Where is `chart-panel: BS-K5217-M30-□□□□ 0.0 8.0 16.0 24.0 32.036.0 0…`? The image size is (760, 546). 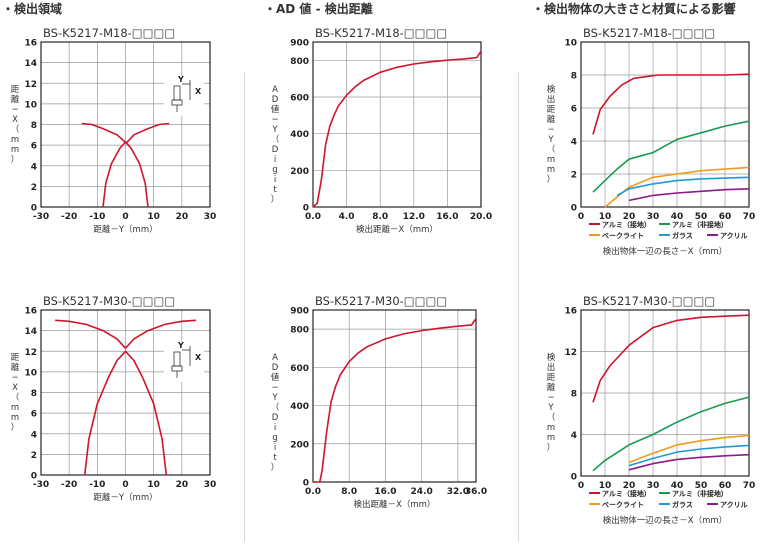 chart-panel: BS-K5217-M30-□□□□ 0.0 8.0 16.0 24.0 32.036.0 0… is located at coordinates (379, 402).